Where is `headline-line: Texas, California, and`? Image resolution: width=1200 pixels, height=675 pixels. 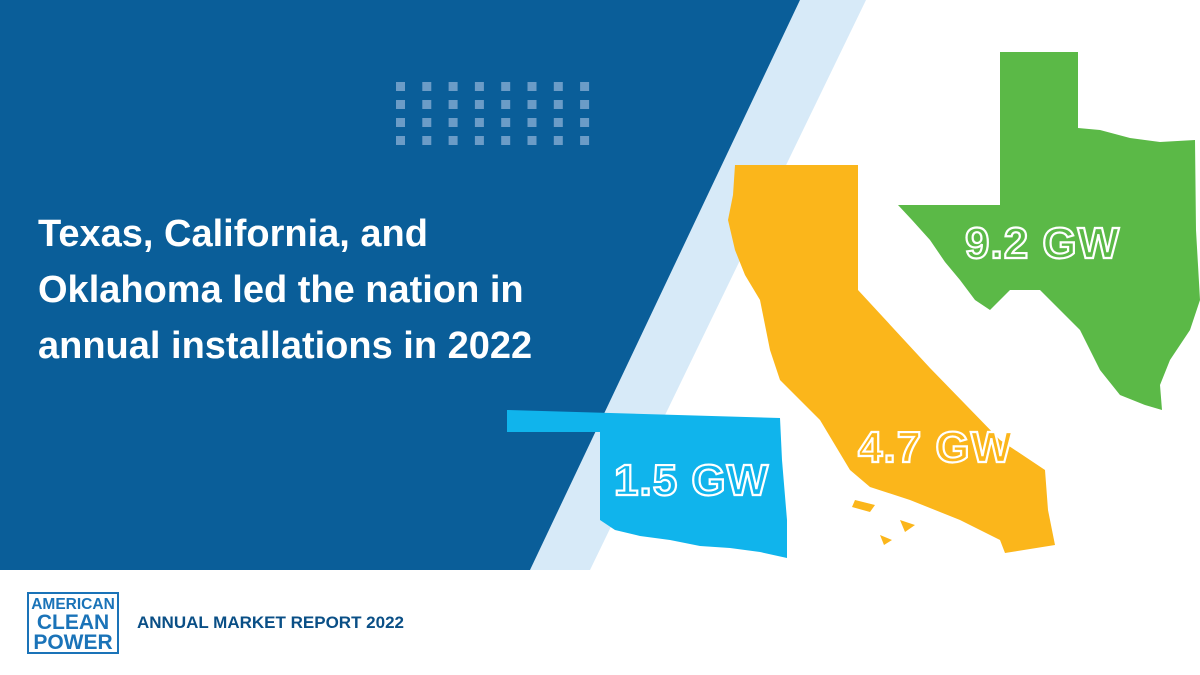 headline-line: Texas, California, and is located at coordinates (233, 234).